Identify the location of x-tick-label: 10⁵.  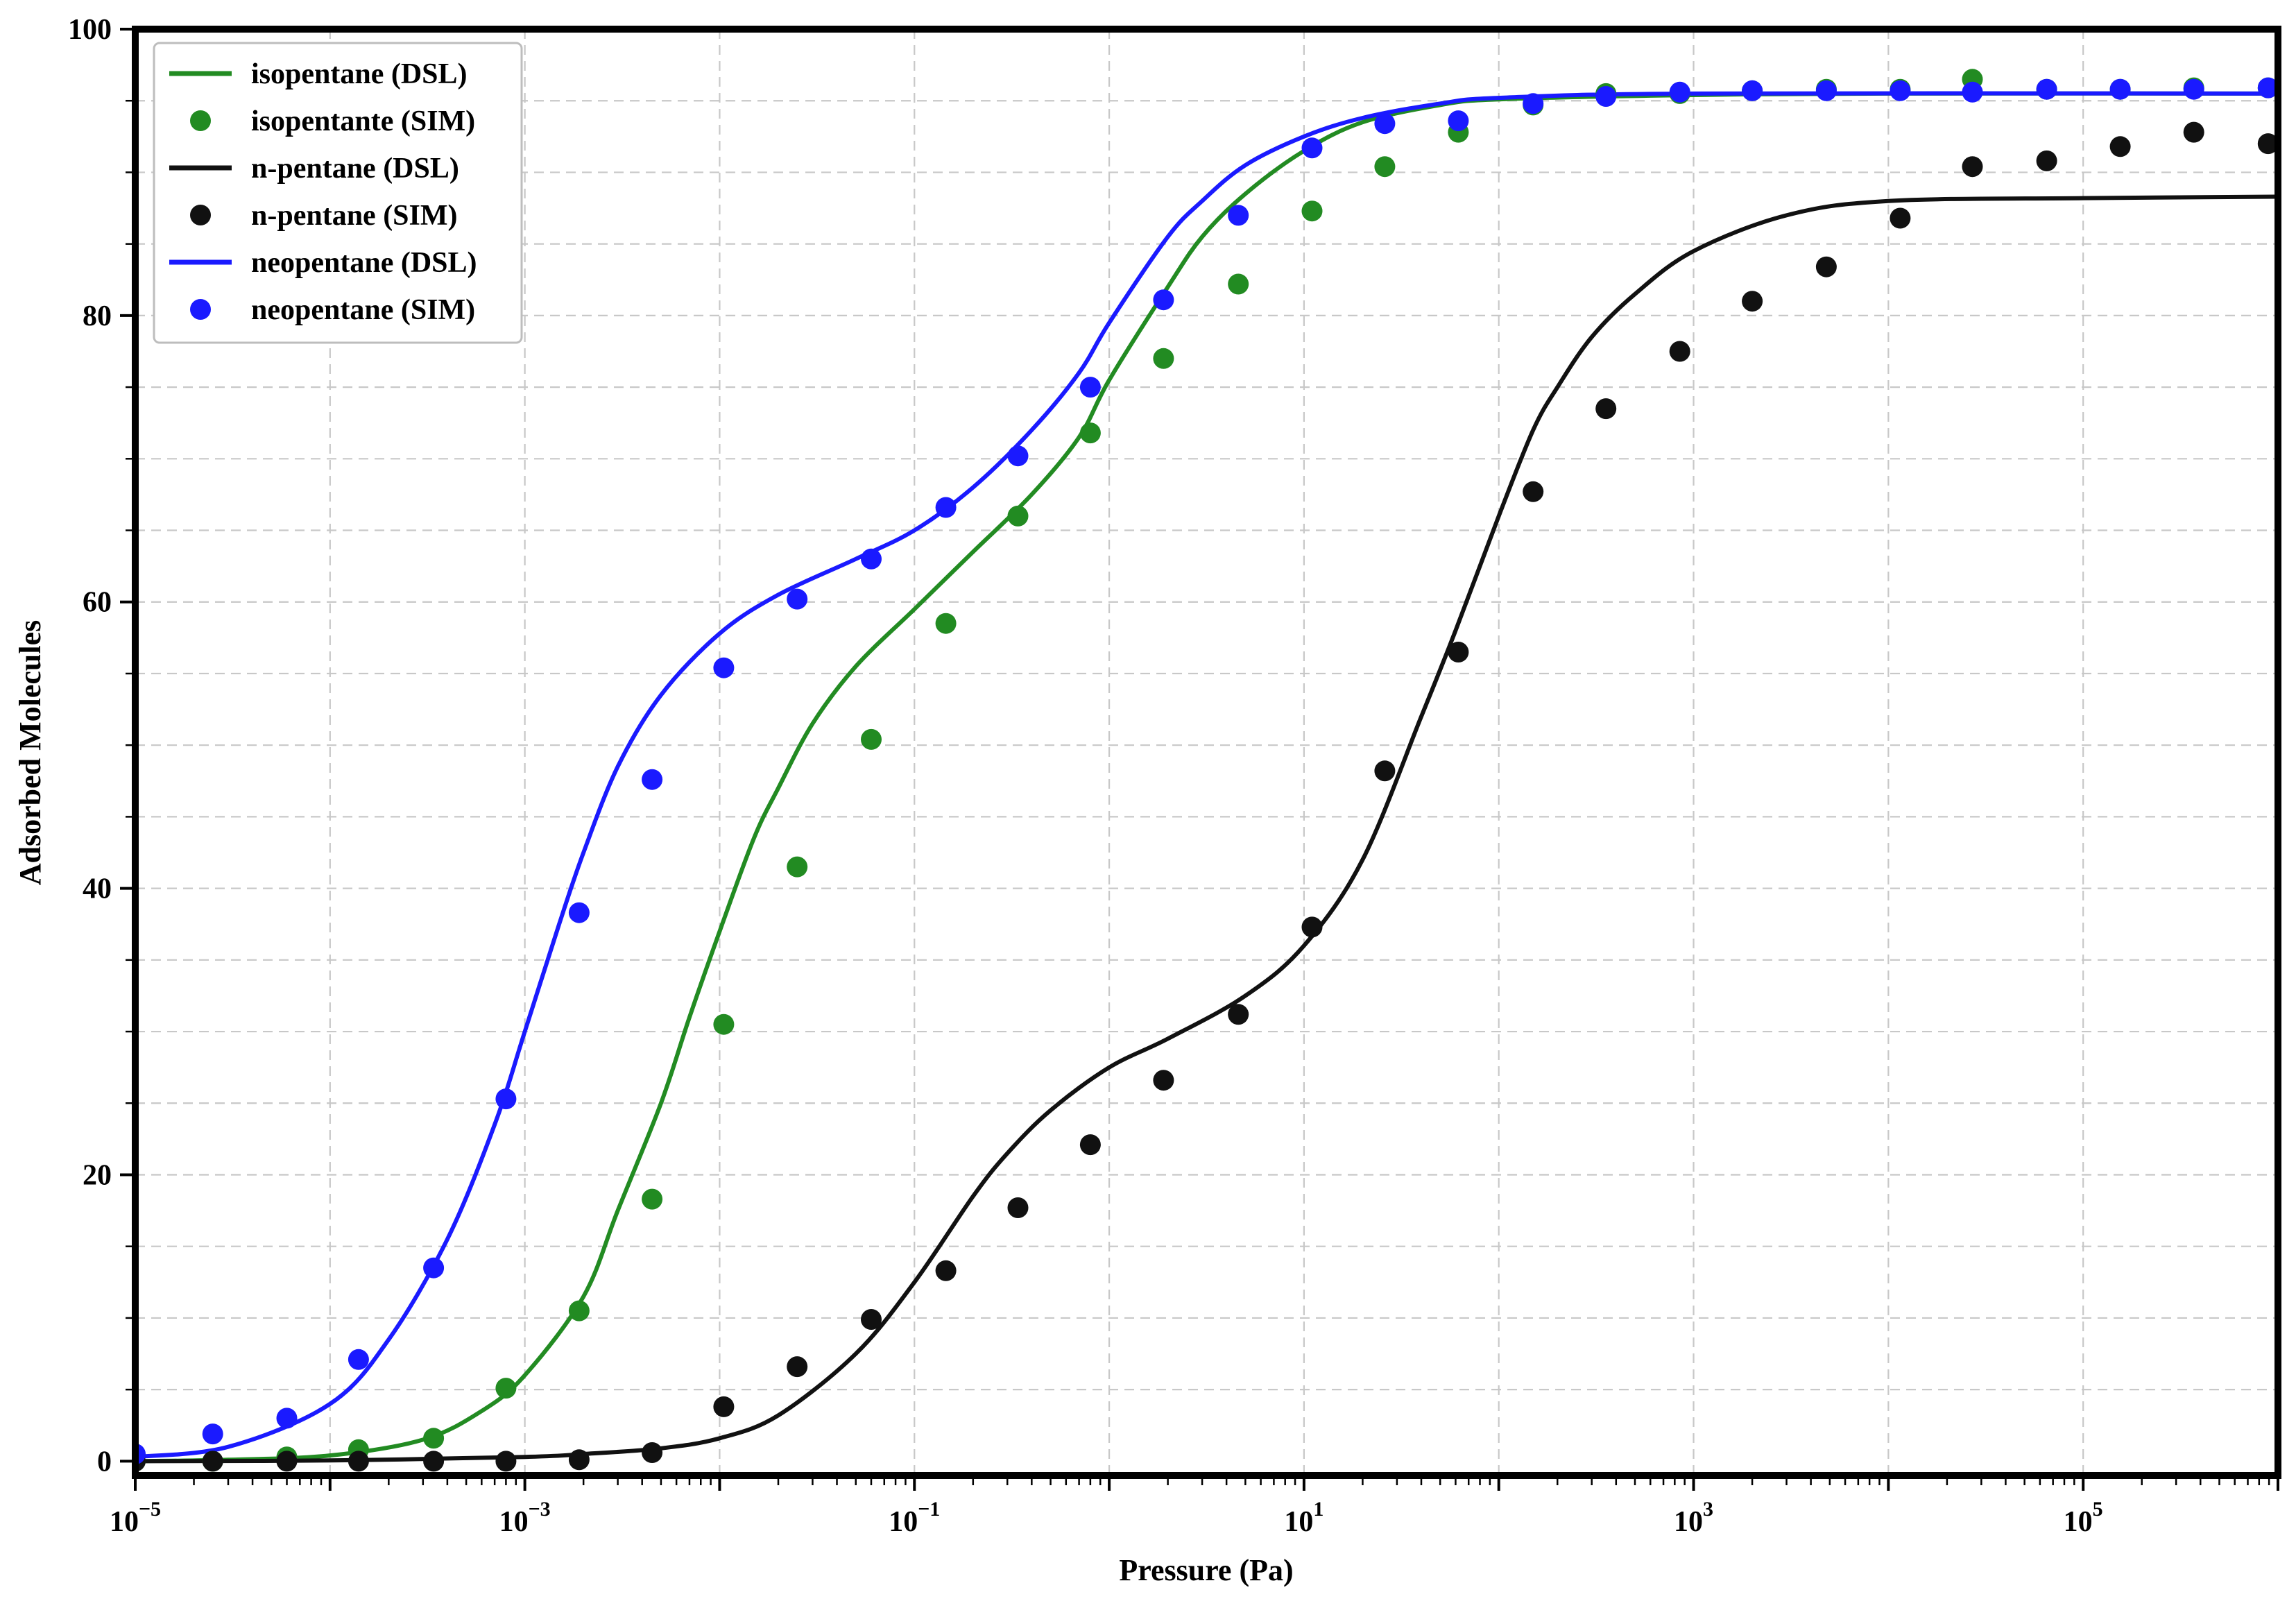
(2083, 1518).